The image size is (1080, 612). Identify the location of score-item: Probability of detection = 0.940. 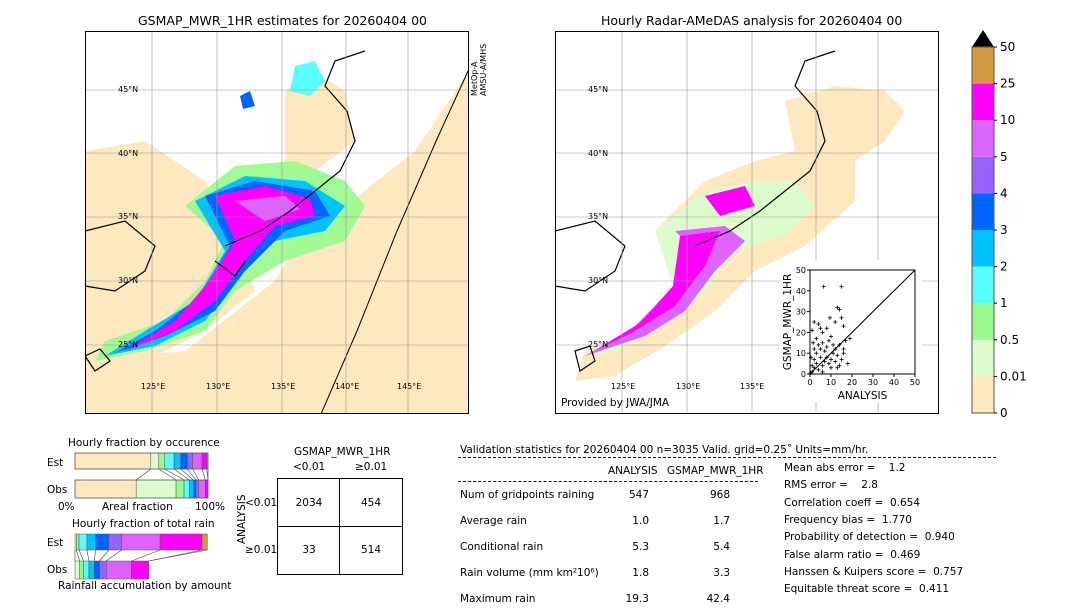
(869, 537).